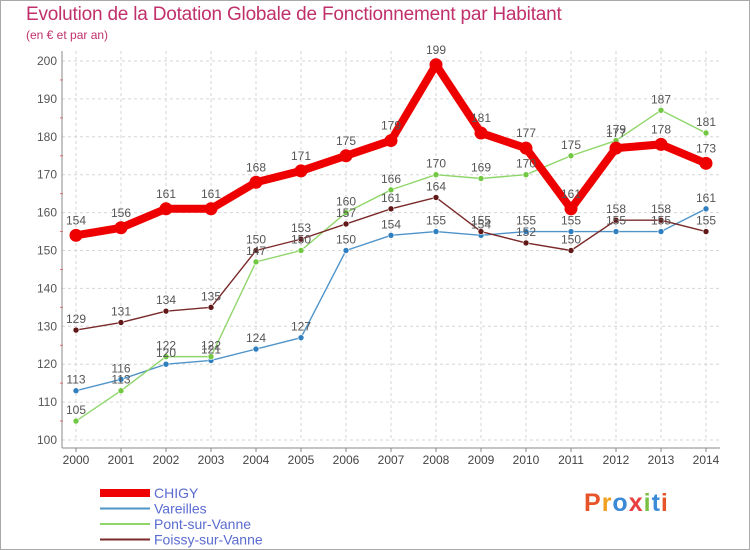 This screenshot has width=750, height=550. Describe the element at coordinates (47, 326) in the screenshot. I see `y-tick-label: 130` at that location.